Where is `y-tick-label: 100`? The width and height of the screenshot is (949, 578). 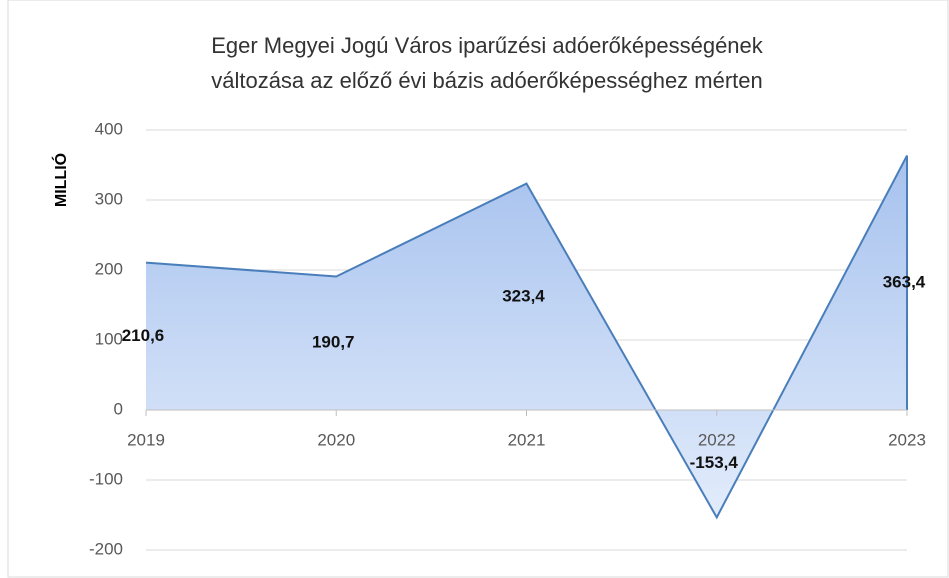 y-tick-label: 100 is located at coordinates (109, 338).